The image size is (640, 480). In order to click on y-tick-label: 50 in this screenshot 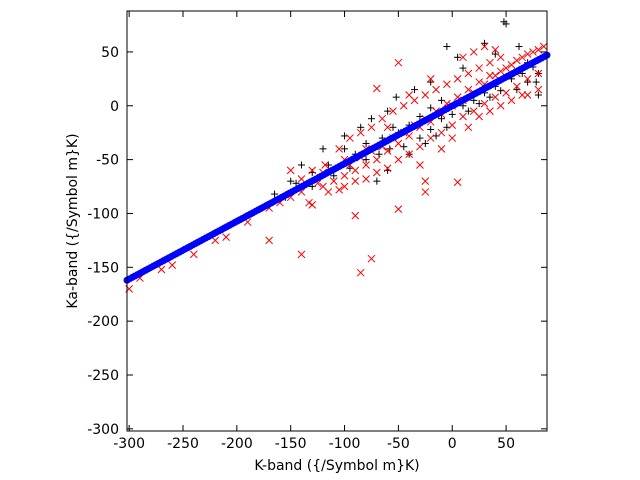, I will do `click(110, 53)`.